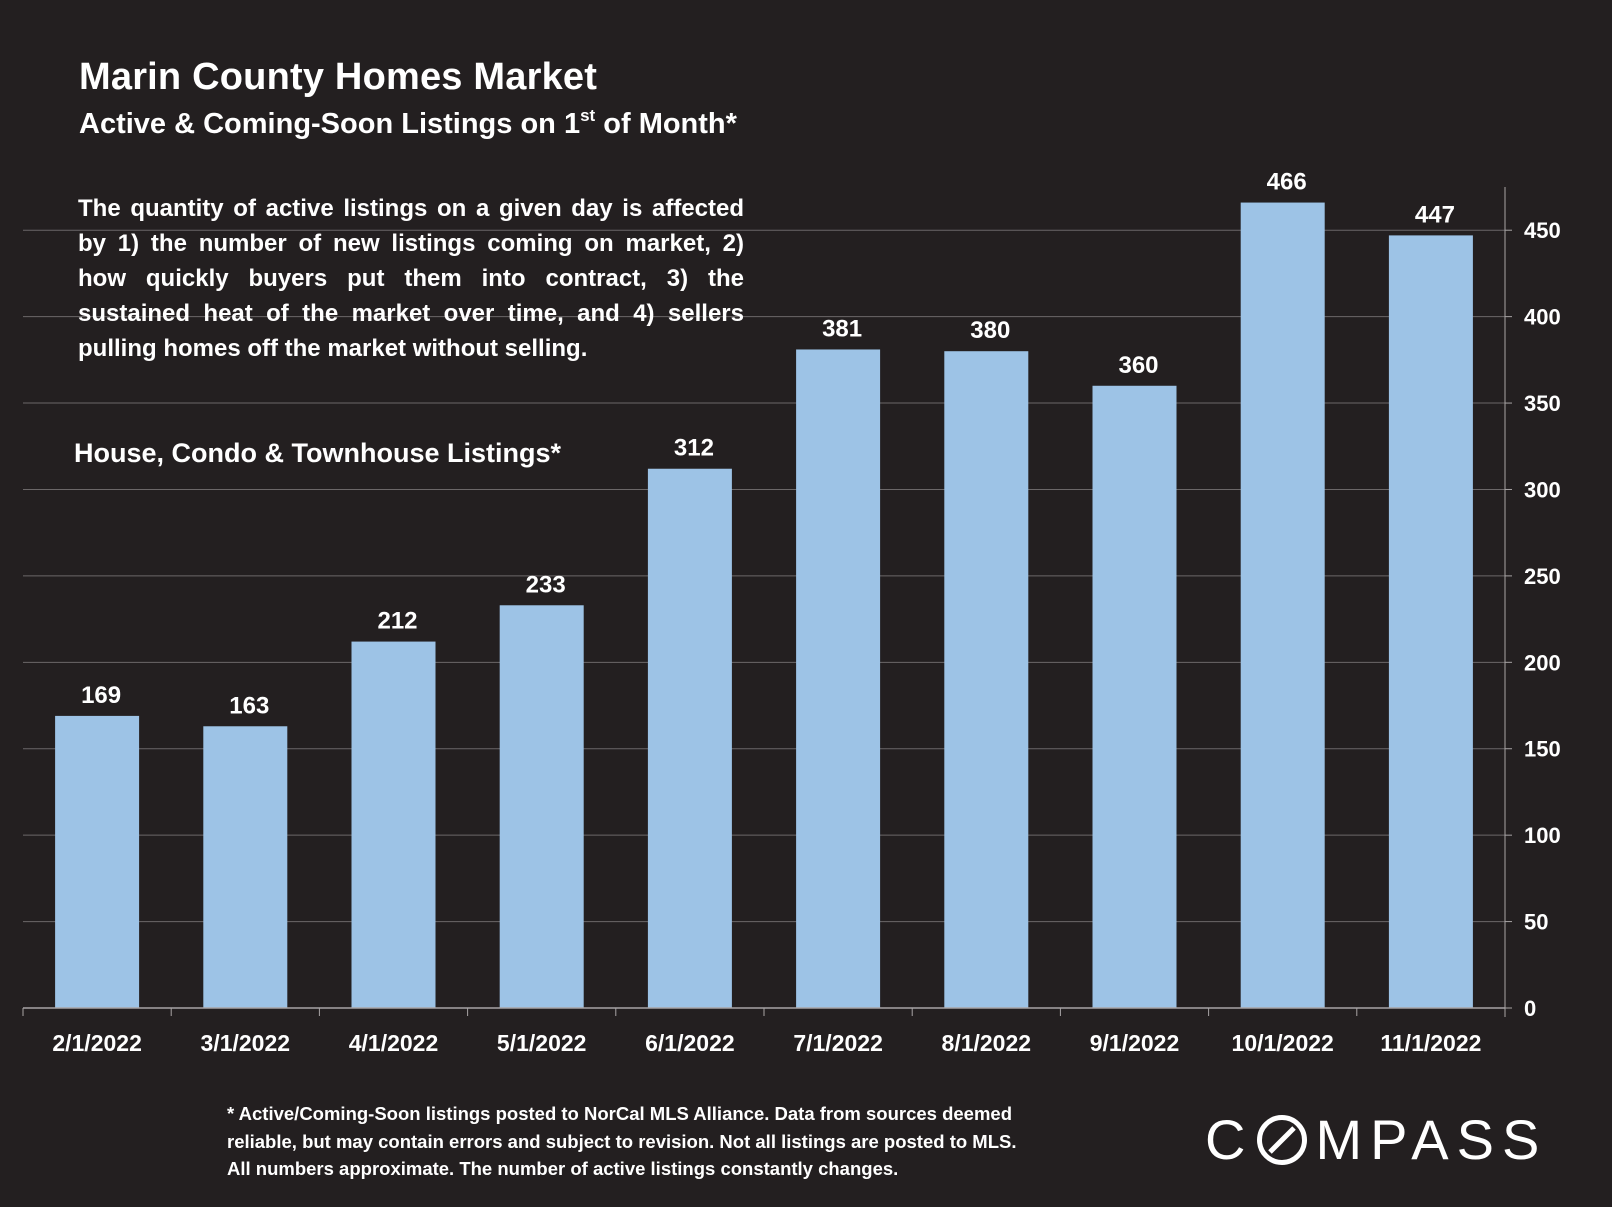 This screenshot has width=1612, height=1207. I want to click on x-tick-label: 10/1/2022, so click(1283, 1043).